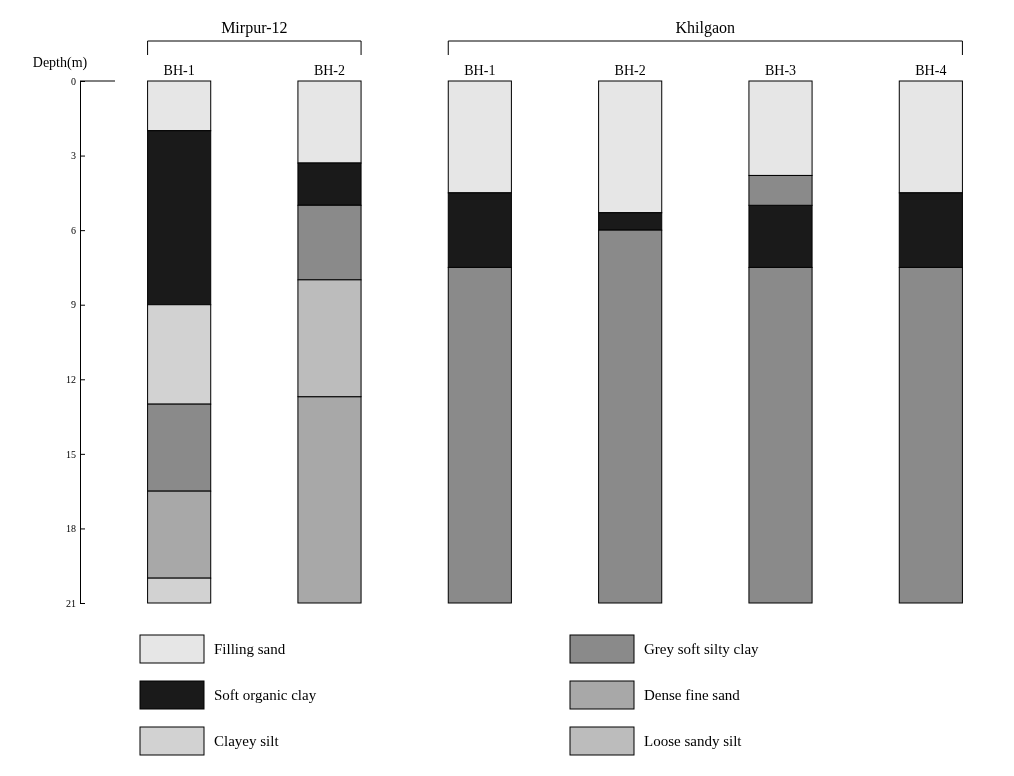 The image size is (1014, 776). What do you see at coordinates (73, 305) in the screenshot?
I see `y-tick-label: 9` at bounding box center [73, 305].